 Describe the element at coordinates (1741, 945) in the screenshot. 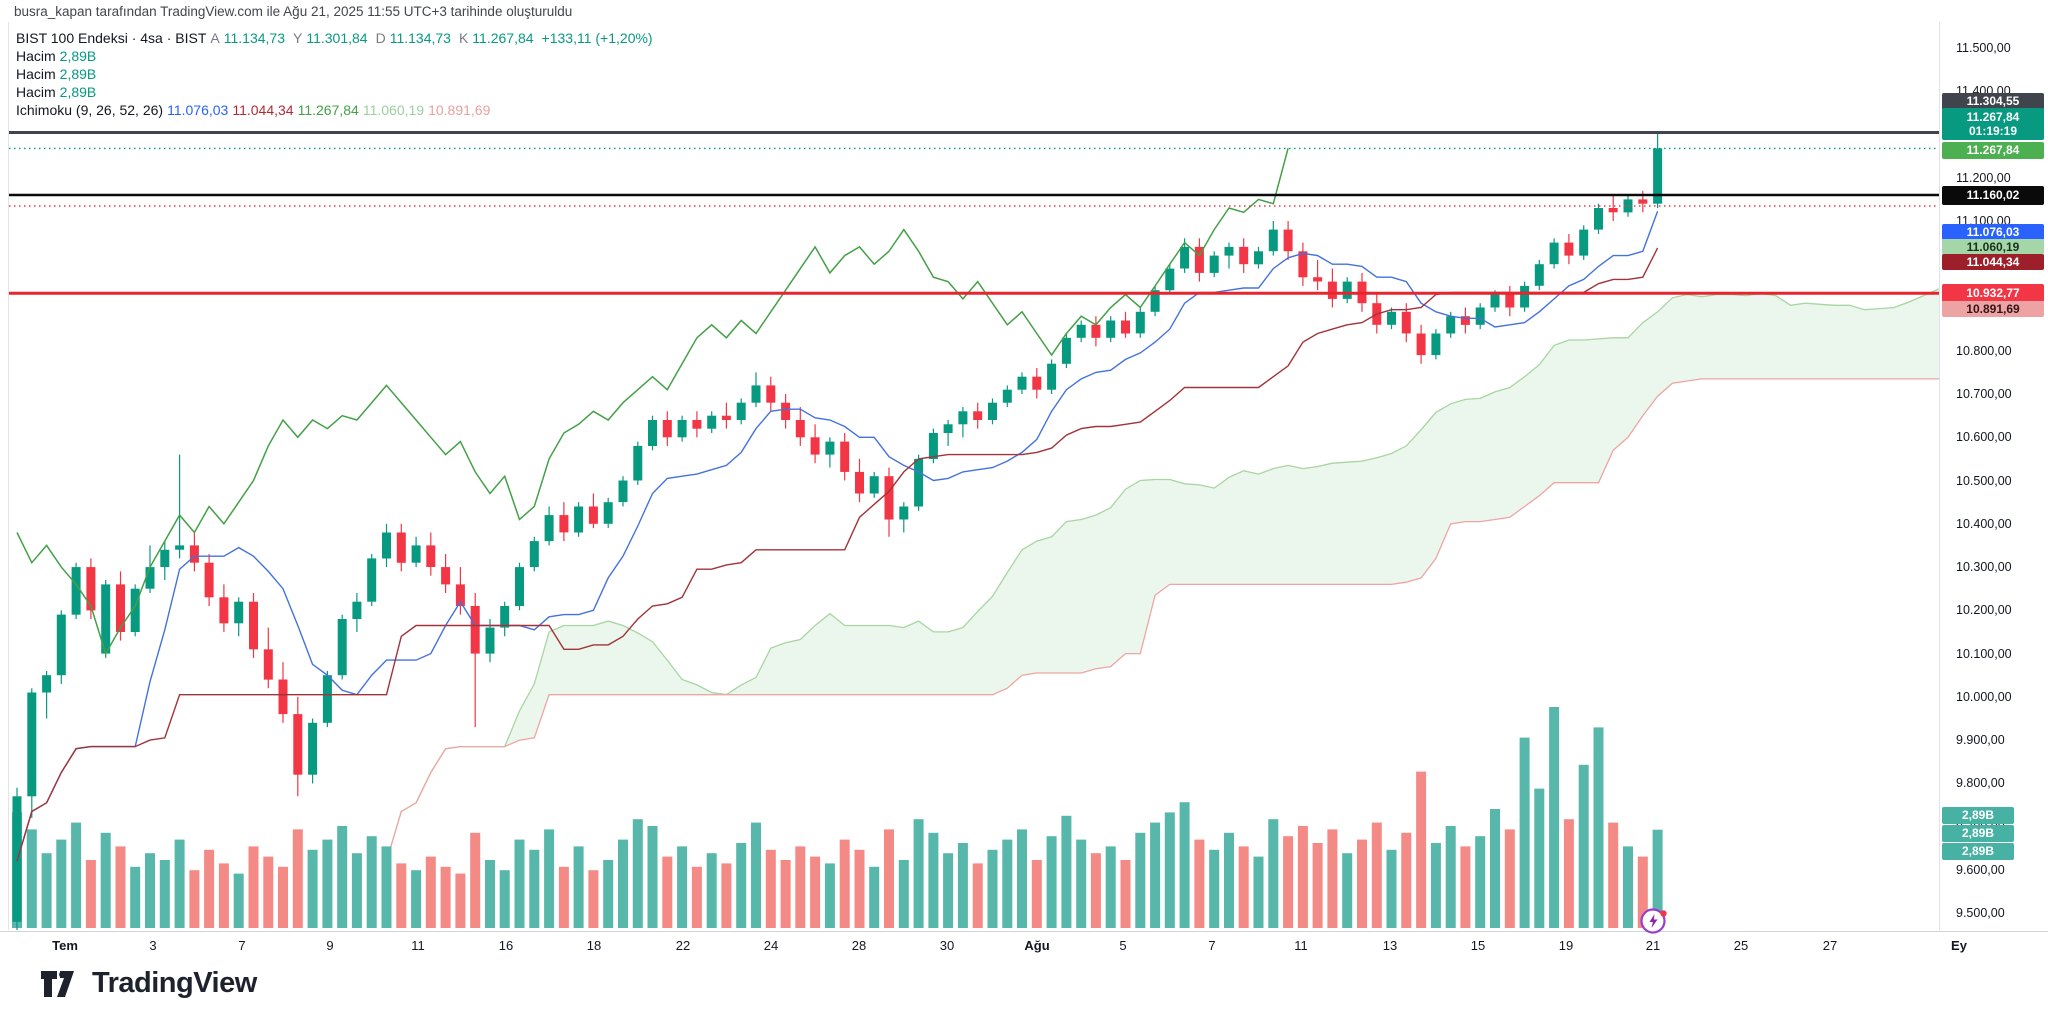

I see `time-tick-label: 25` at that location.